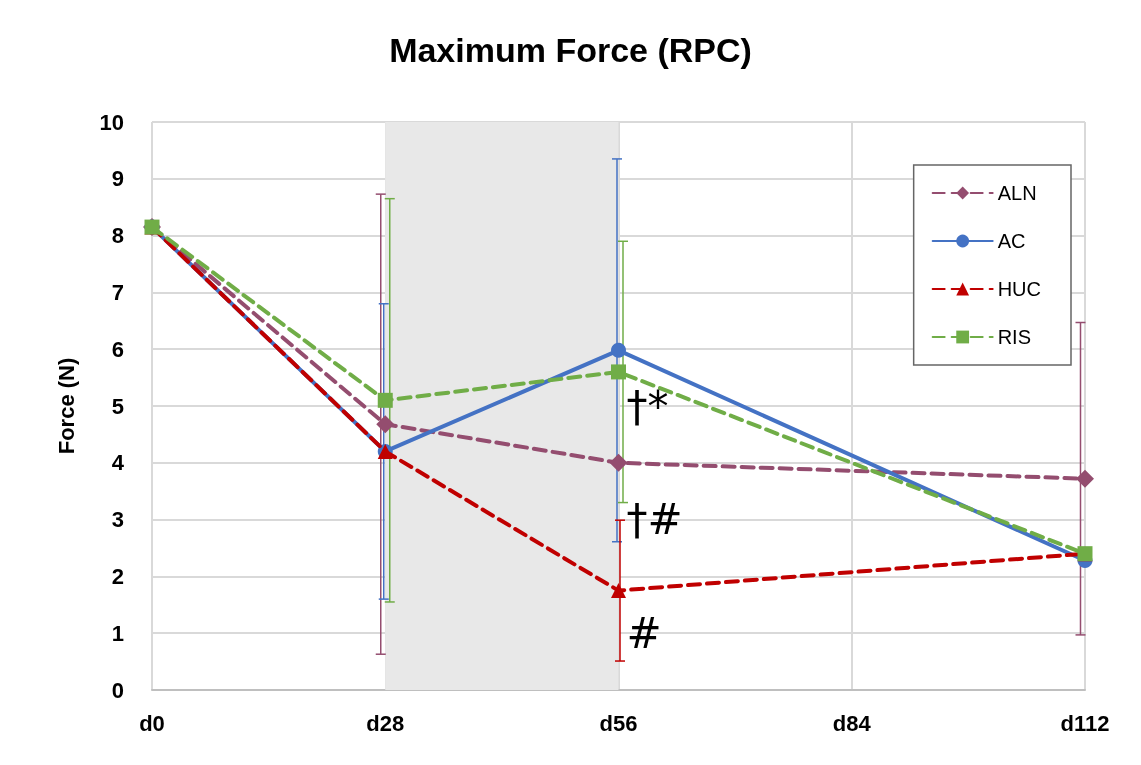  Describe the element at coordinates (618, 723) in the screenshot. I see `x-tick-label: d56` at that location.